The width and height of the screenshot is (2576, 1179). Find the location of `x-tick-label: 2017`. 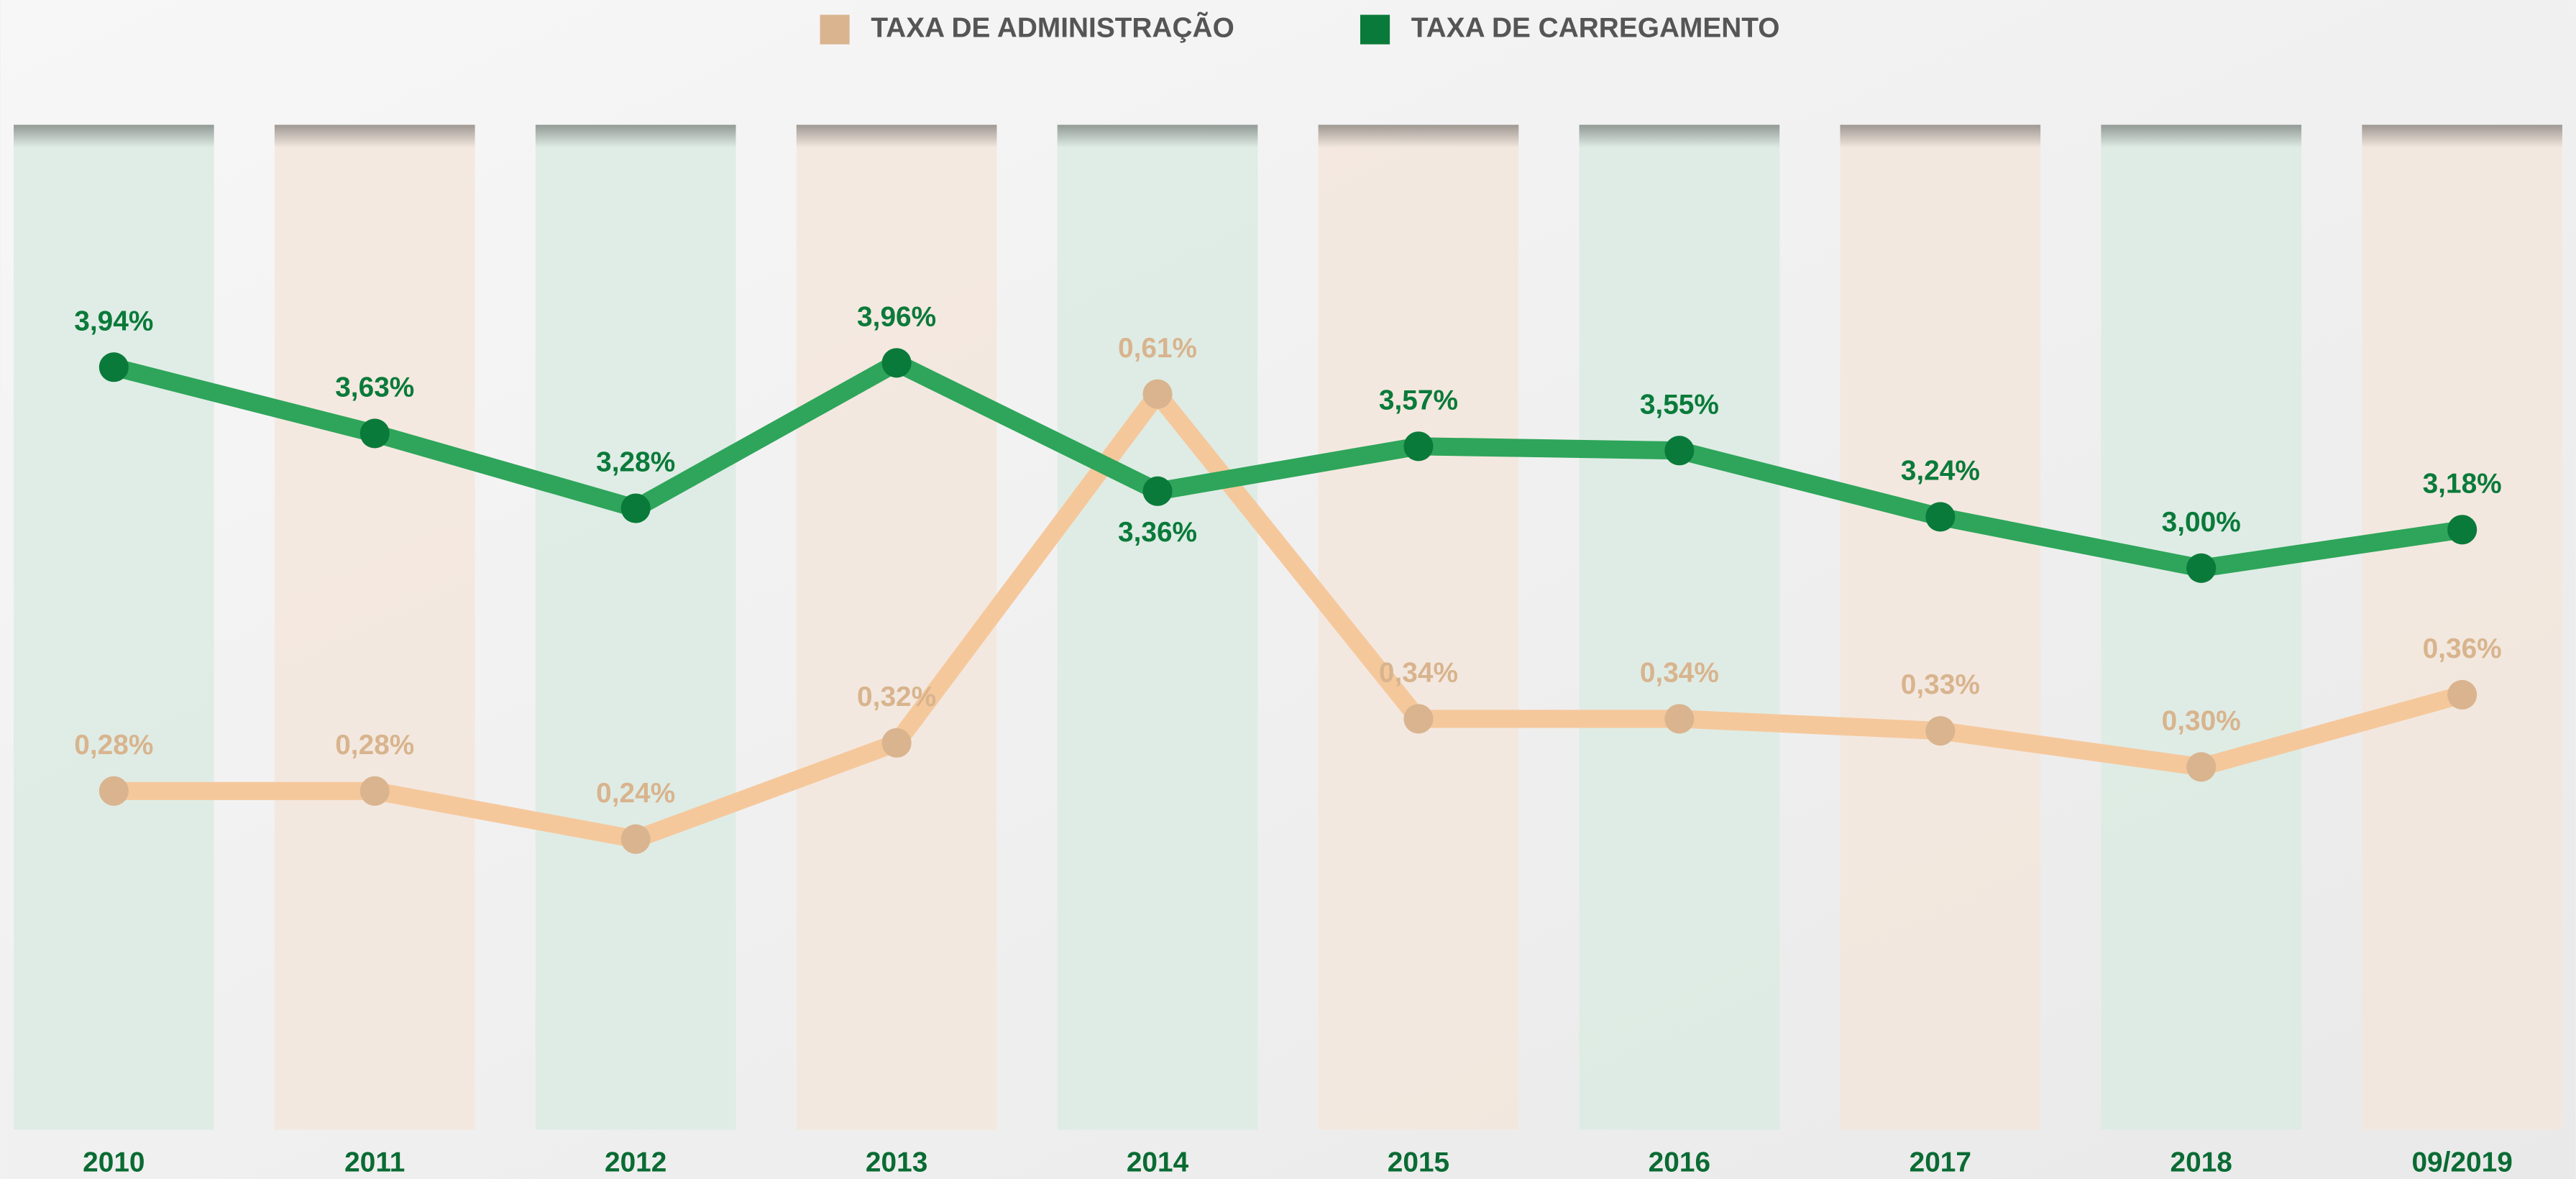

x-tick-label: 2017 is located at coordinates (1940, 1162).